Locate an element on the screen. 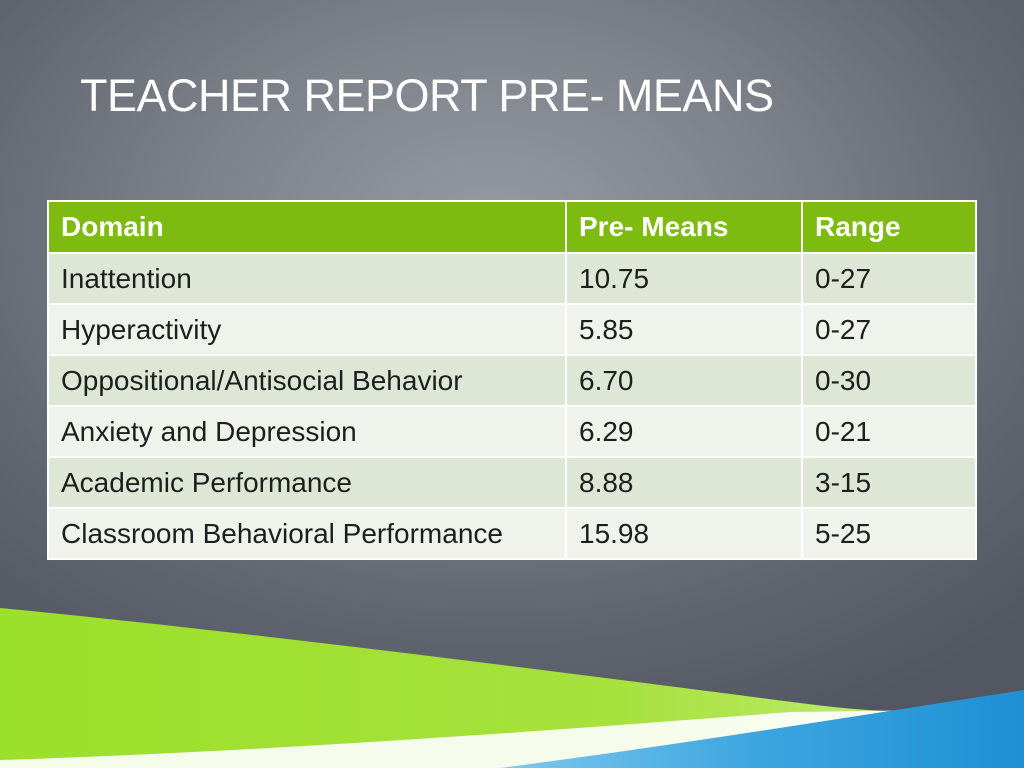 This screenshot has height=768, width=1024. cell-domain: Inattention is located at coordinates (307, 278).